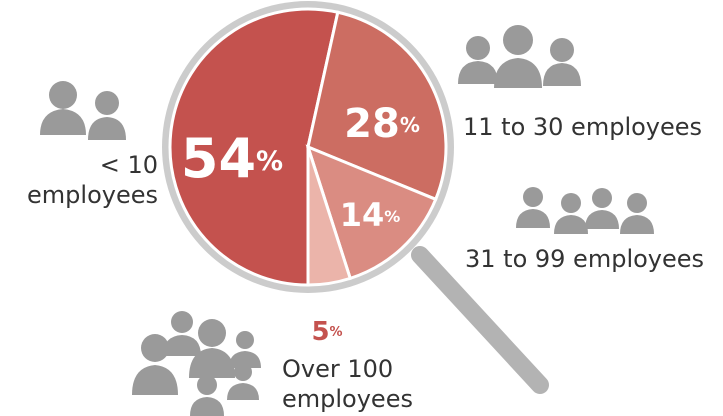 The width and height of the screenshot is (723, 416). Describe the element at coordinates (370, 215) in the screenshot. I see `value-label: 14%` at that location.